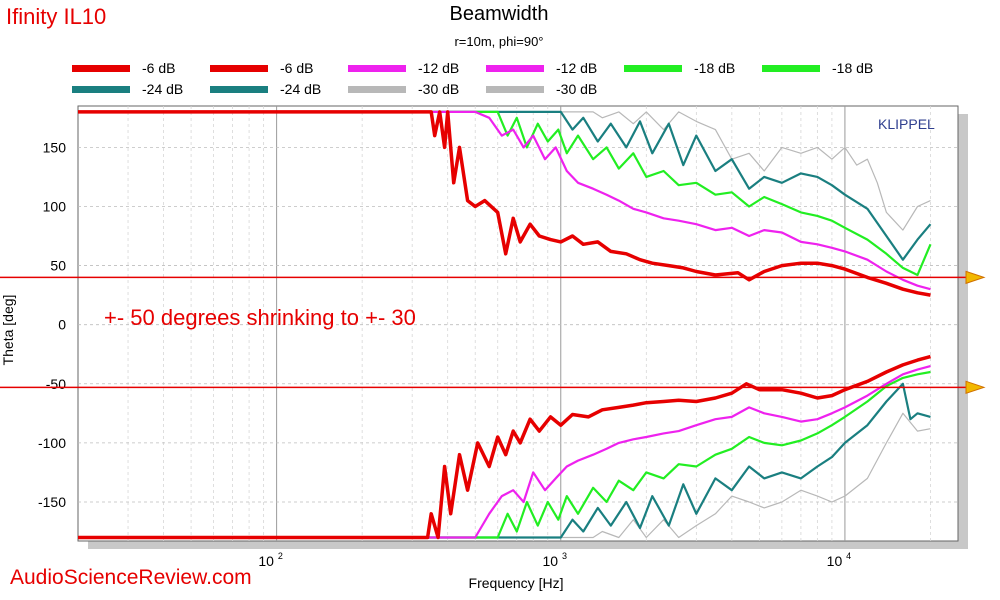  What do you see at coordinates (555, 560) in the screenshot?
I see `x-tick-label: 10 3` at bounding box center [555, 560].